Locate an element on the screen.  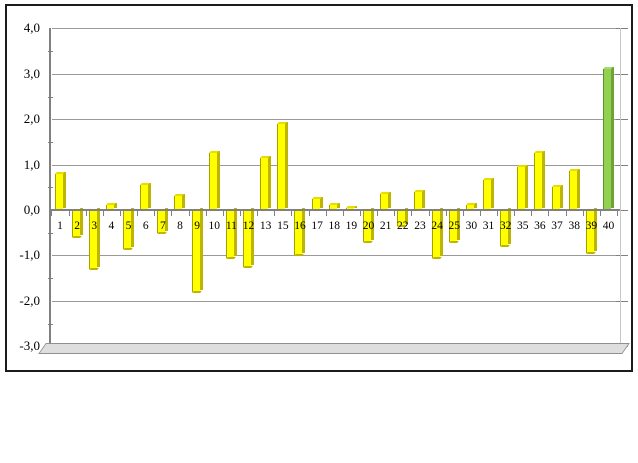
x-axis-tick-label: 16 is located at coordinates (300, 226).